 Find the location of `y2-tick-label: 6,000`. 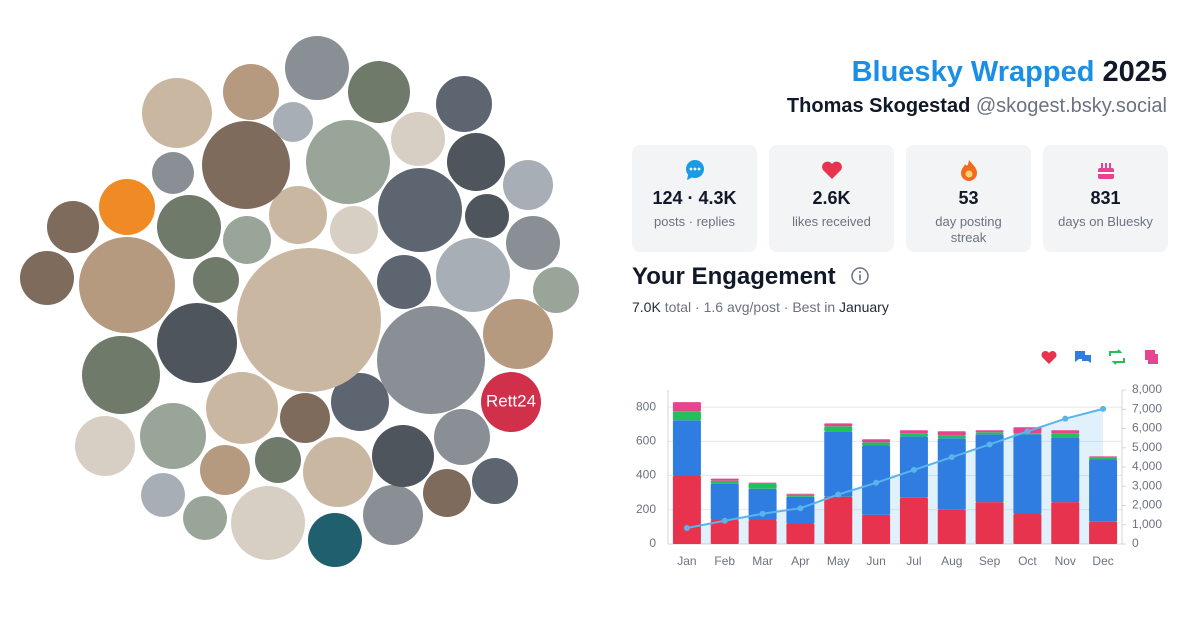

y2-tick-label: 6,000 is located at coordinates (1147, 428).